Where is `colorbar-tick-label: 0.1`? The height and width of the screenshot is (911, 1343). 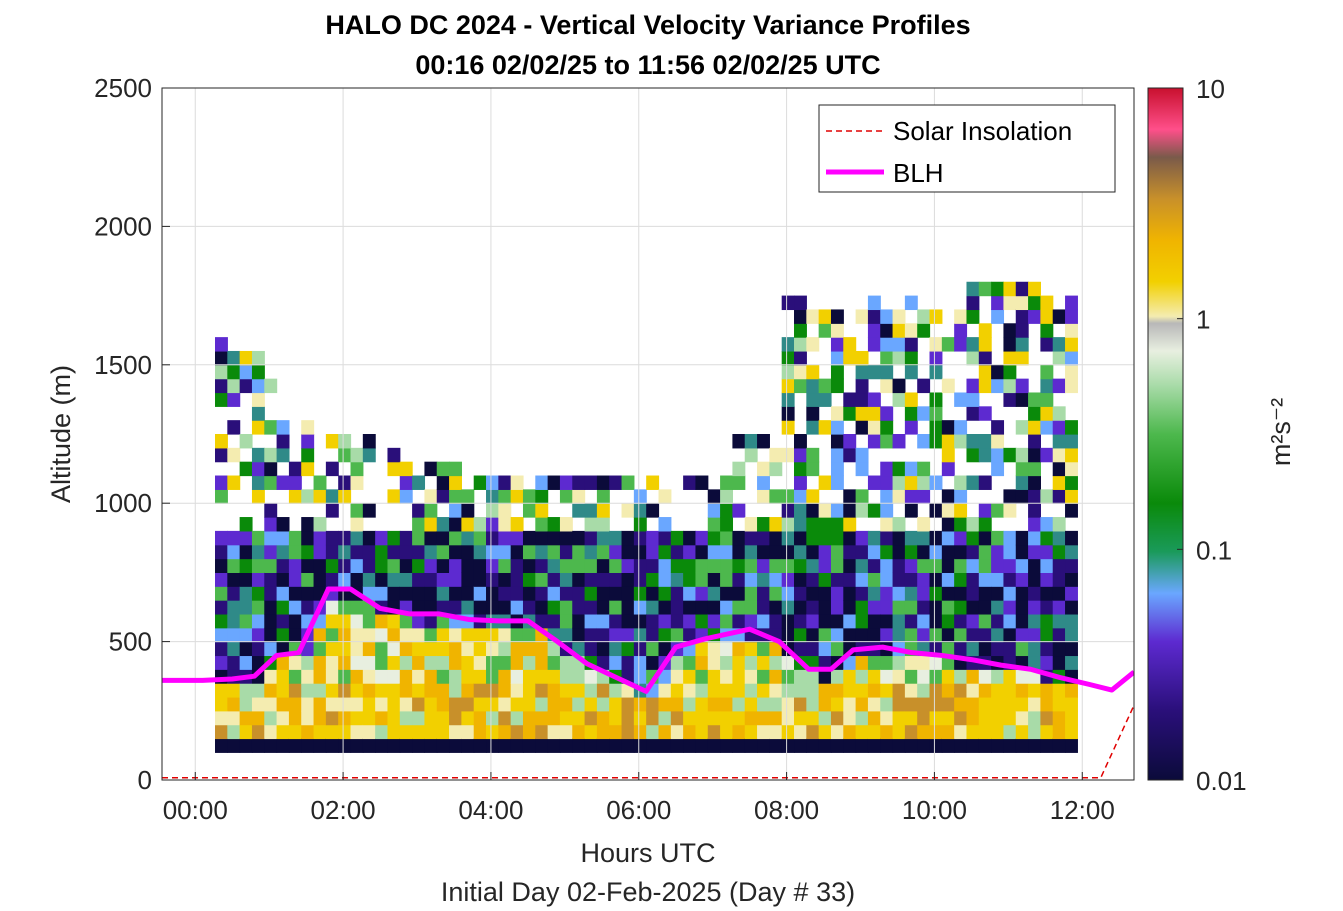 colorbar-tick-label: 0.1 is located at coordinates (1214, 550).